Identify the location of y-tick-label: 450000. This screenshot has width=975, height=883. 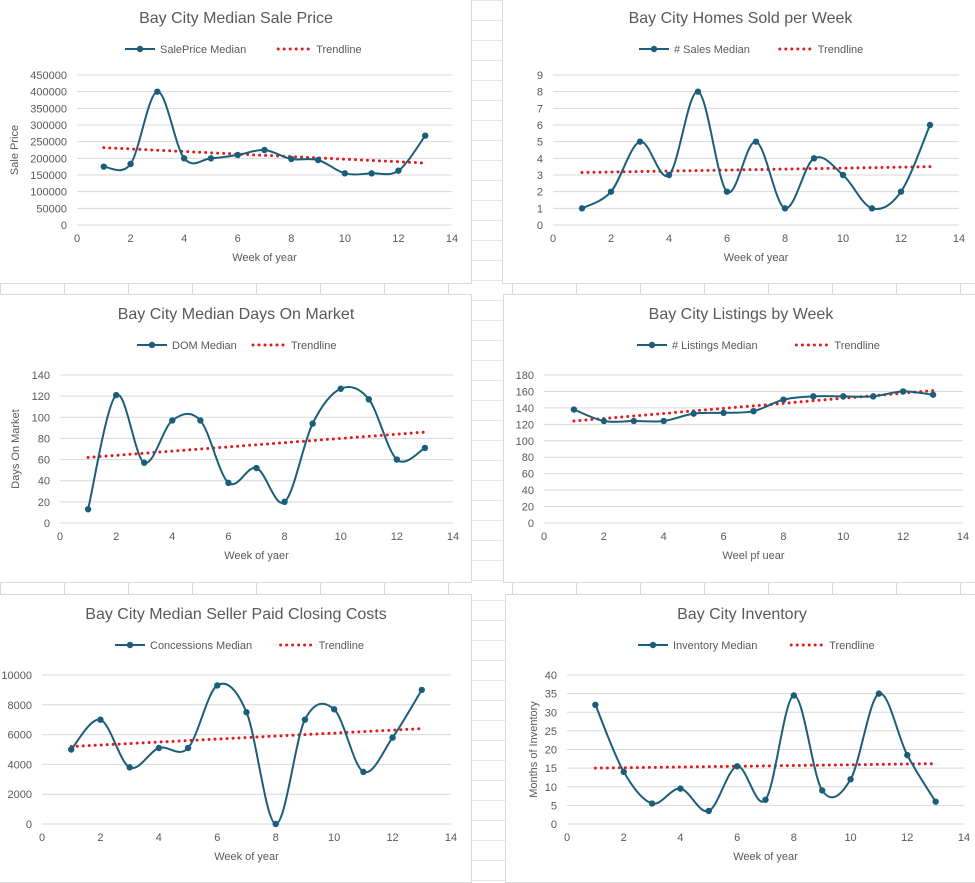
(48, 76).